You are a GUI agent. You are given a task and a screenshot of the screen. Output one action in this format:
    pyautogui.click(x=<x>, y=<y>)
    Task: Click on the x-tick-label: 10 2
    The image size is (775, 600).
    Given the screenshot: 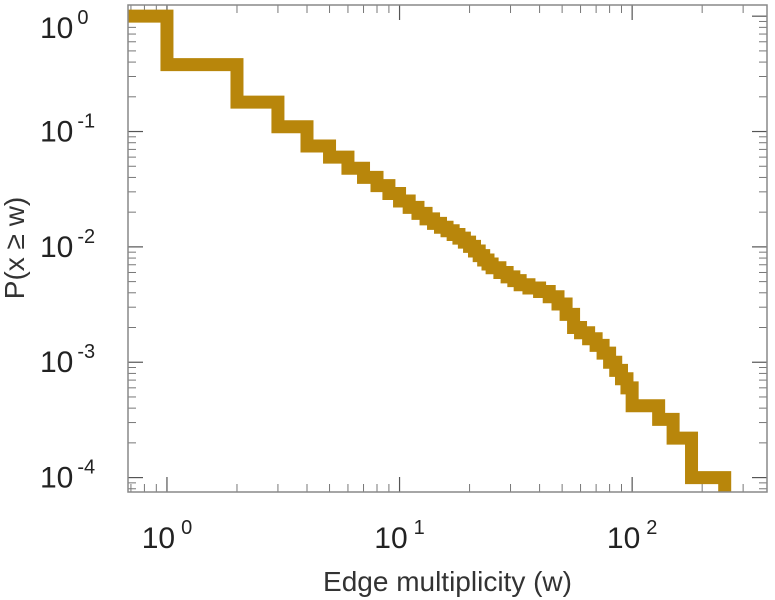 What is the action you would take?
    pyautogui.click(x=632, y=536)
    